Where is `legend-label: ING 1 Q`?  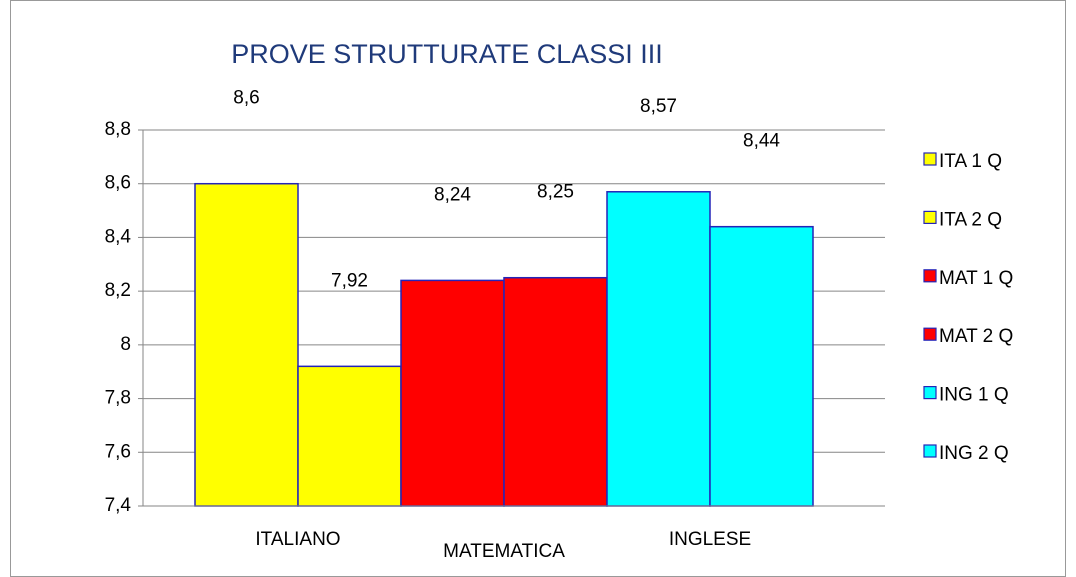 legend-label: ING 1 Q is located at coordinates (974, 395).